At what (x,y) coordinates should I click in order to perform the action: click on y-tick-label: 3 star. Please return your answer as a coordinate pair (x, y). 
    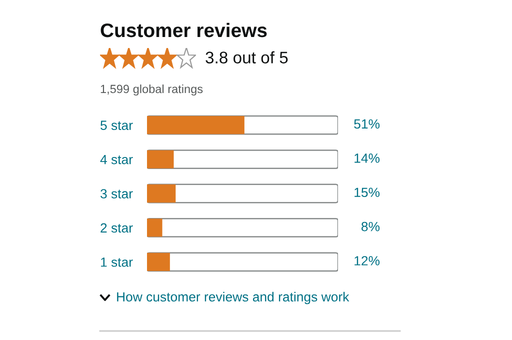
    Looking at the image, I should click on (116, 193).